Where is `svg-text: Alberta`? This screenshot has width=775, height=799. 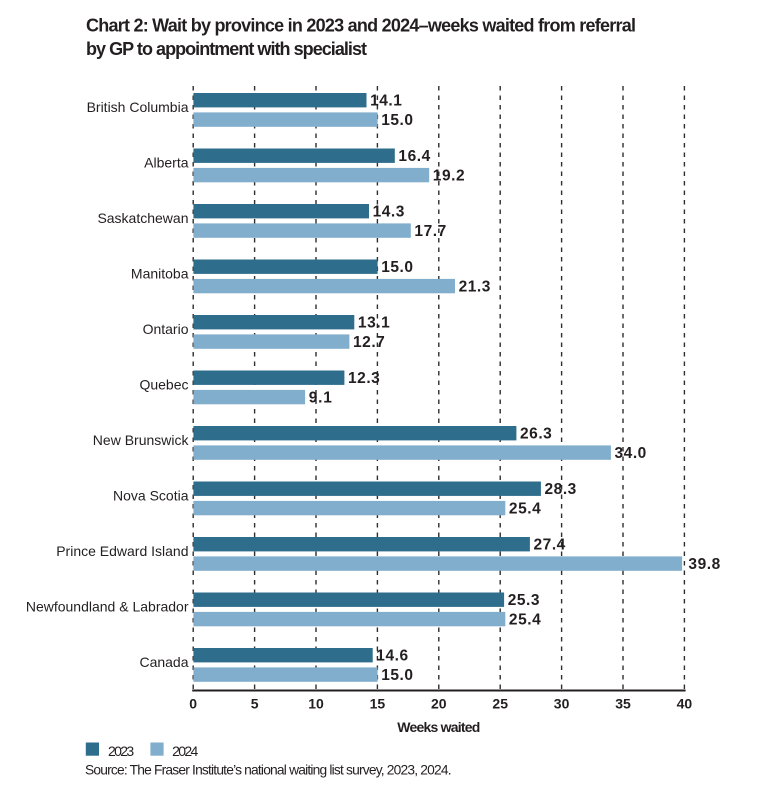 svg-text: Alberta is located at coordinates (166, 163).